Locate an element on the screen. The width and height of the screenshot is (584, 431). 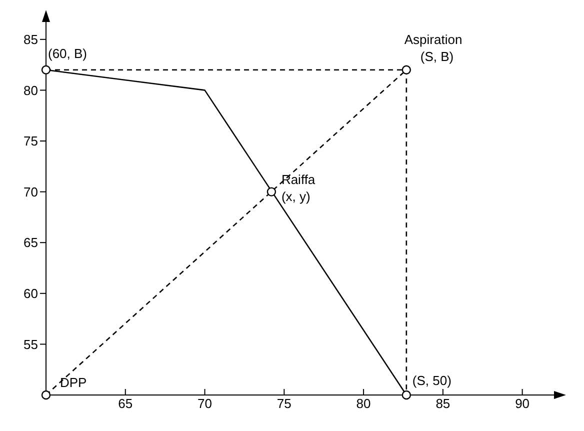
y-tick-label: 70 is located at coordinates (31, 192).